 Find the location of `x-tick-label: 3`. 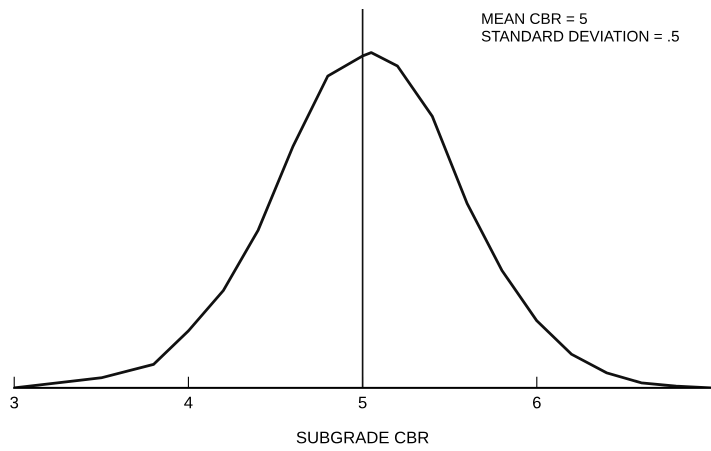

x-tick-label: 3 is located at coordinates (14, 402).